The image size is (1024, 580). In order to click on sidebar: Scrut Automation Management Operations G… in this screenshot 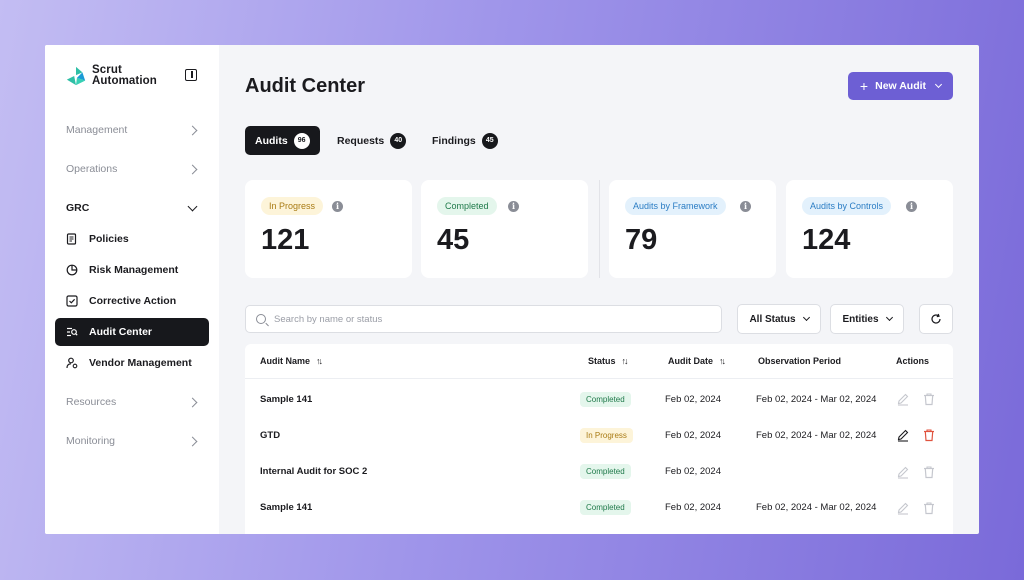, I will do `click(132, 289)`.